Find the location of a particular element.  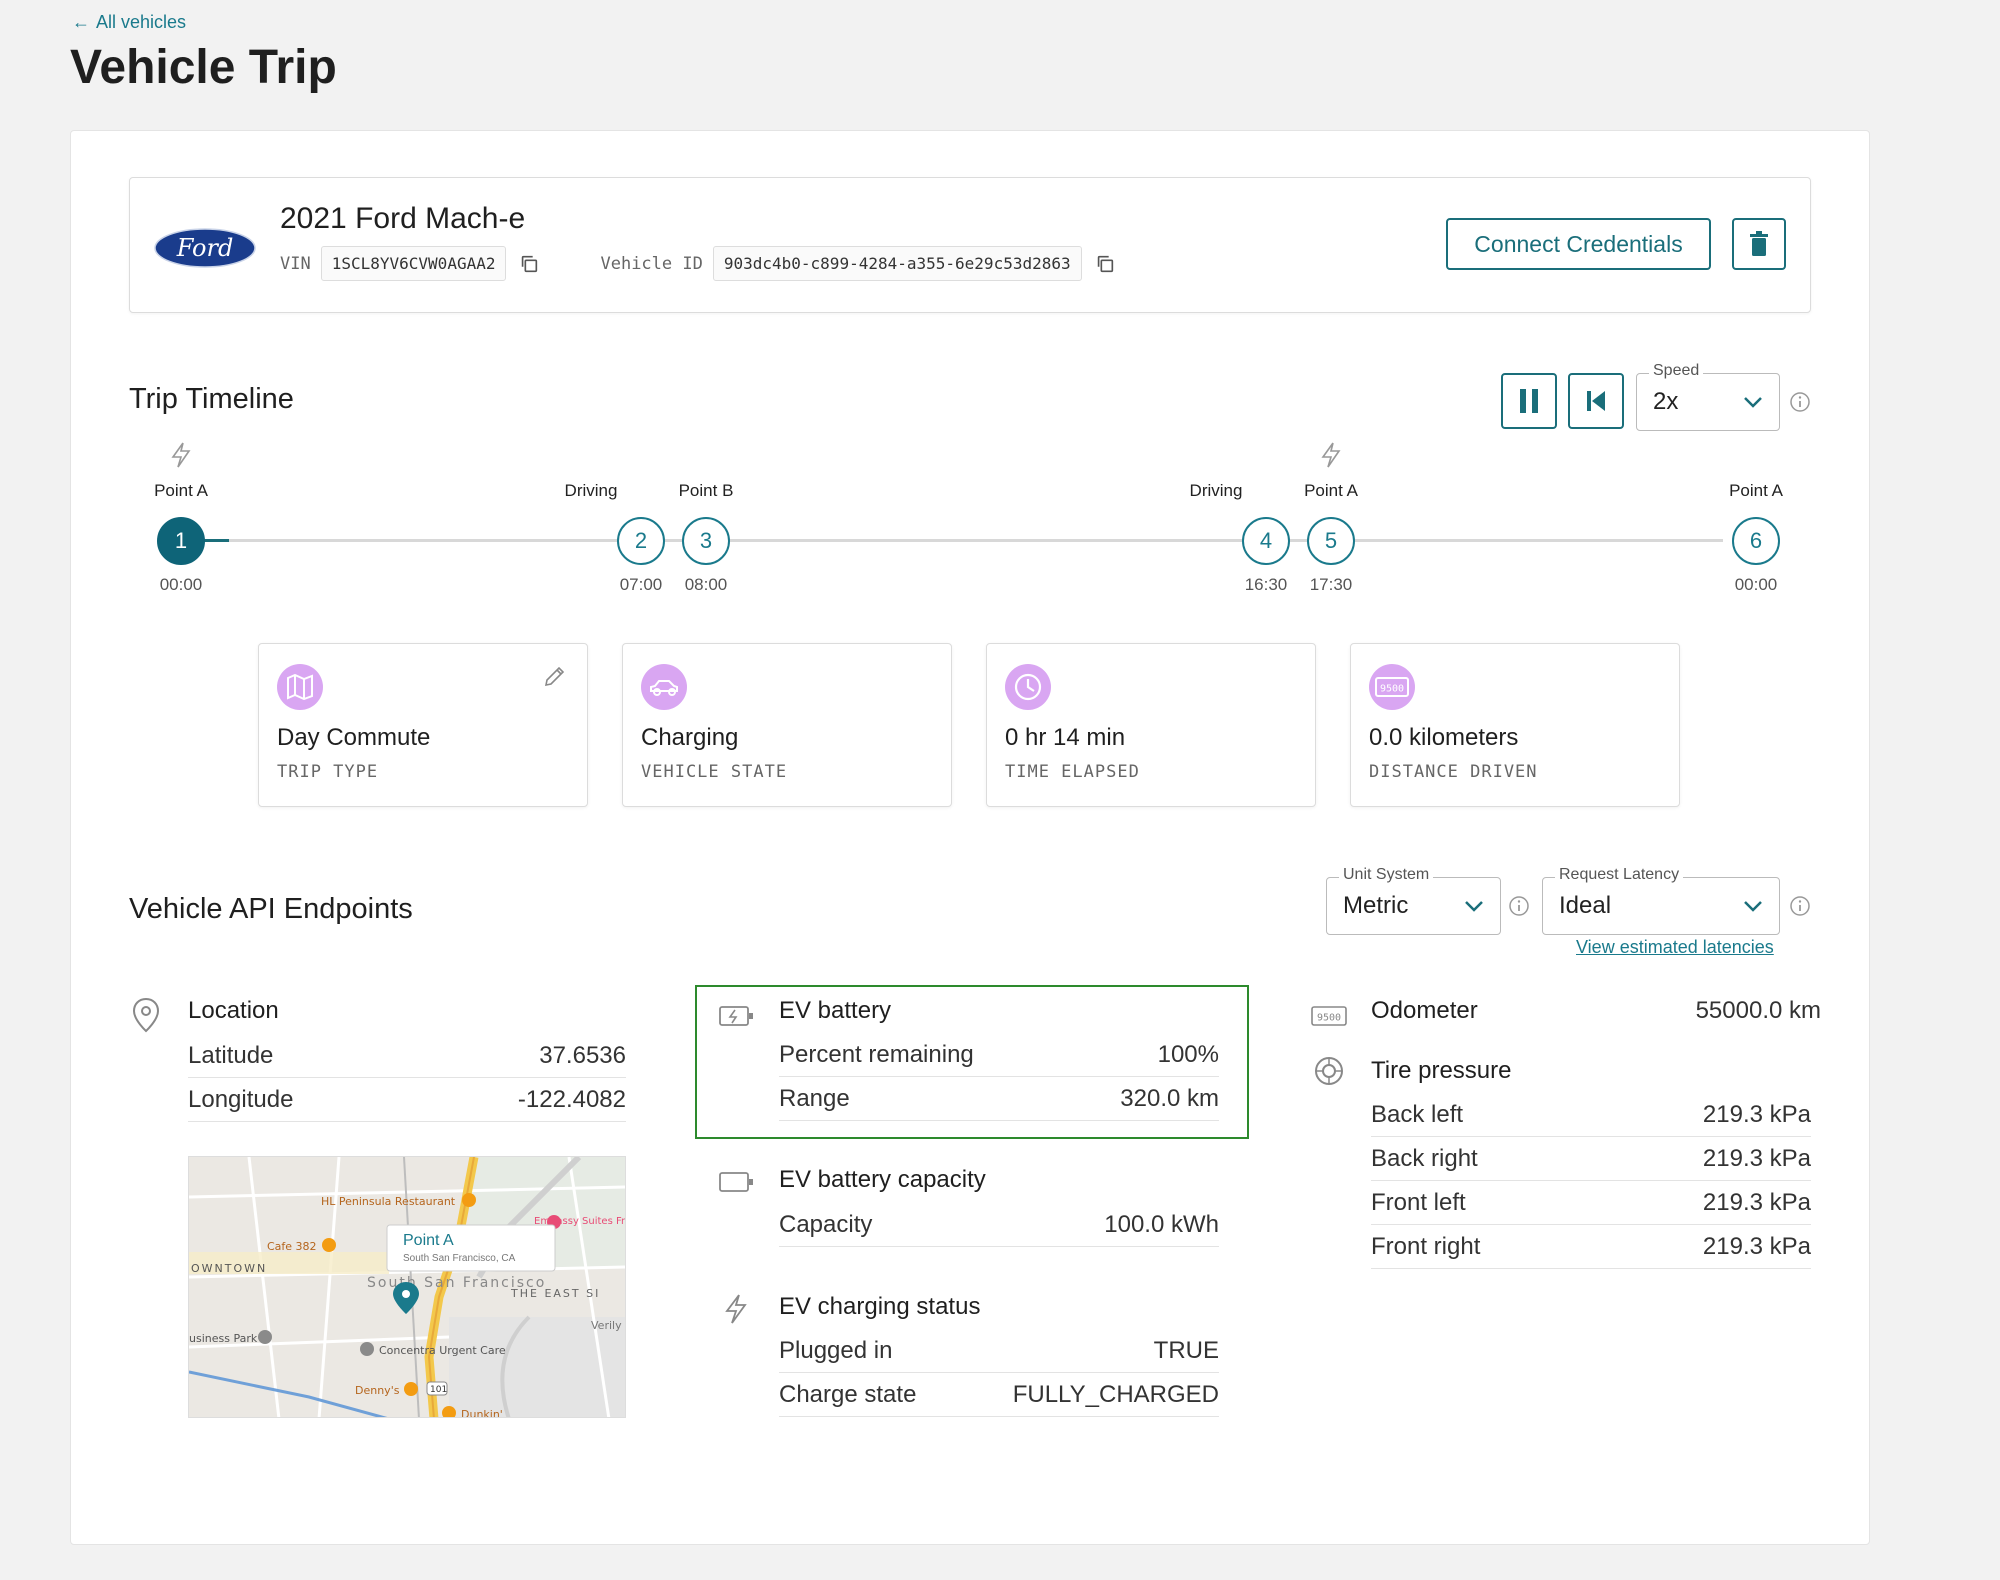

unit-system-select: Unit System Metric is located at coordinates (1413, 900).